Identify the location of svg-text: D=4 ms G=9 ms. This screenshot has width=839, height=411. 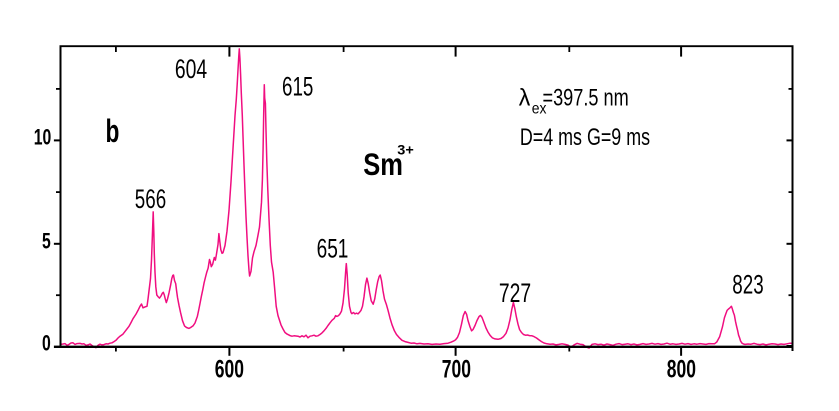
(585, 138).